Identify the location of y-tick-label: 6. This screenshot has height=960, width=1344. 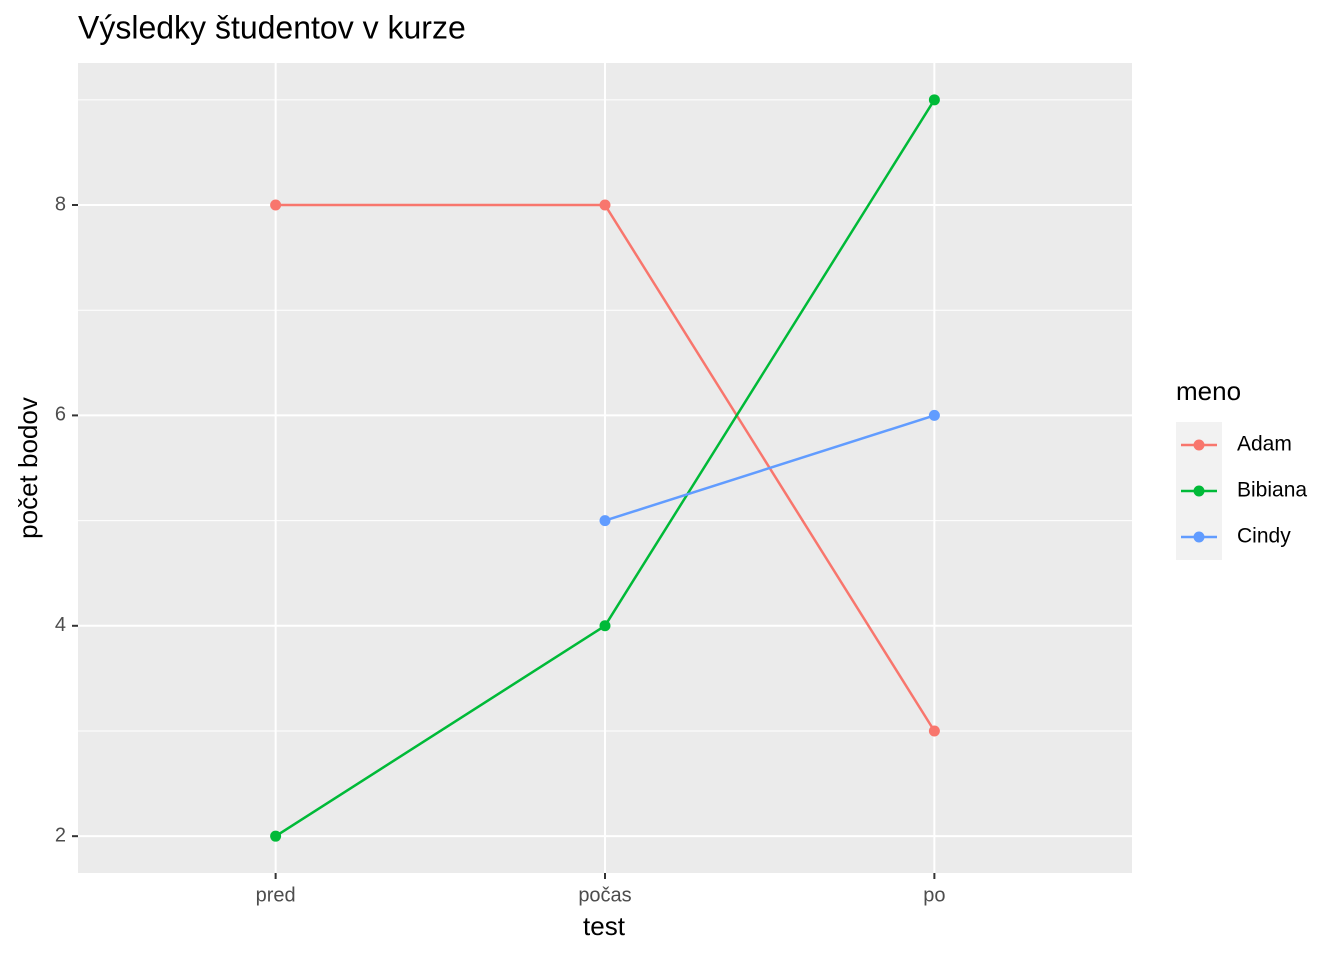
(60, 415).